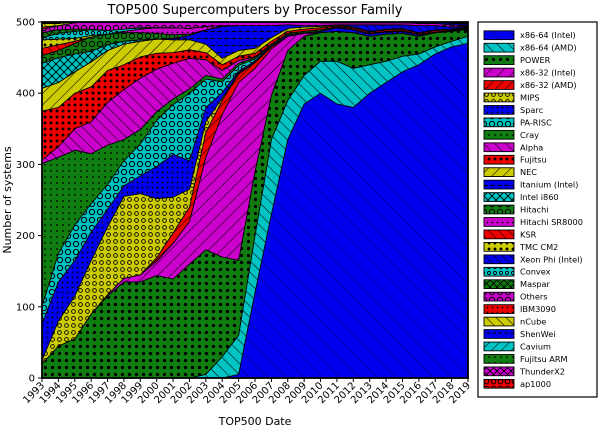 The height and width of the screenshot is (434, 600). I want to click on legend-label-shenwei: ShenWei, so click(538, 334).